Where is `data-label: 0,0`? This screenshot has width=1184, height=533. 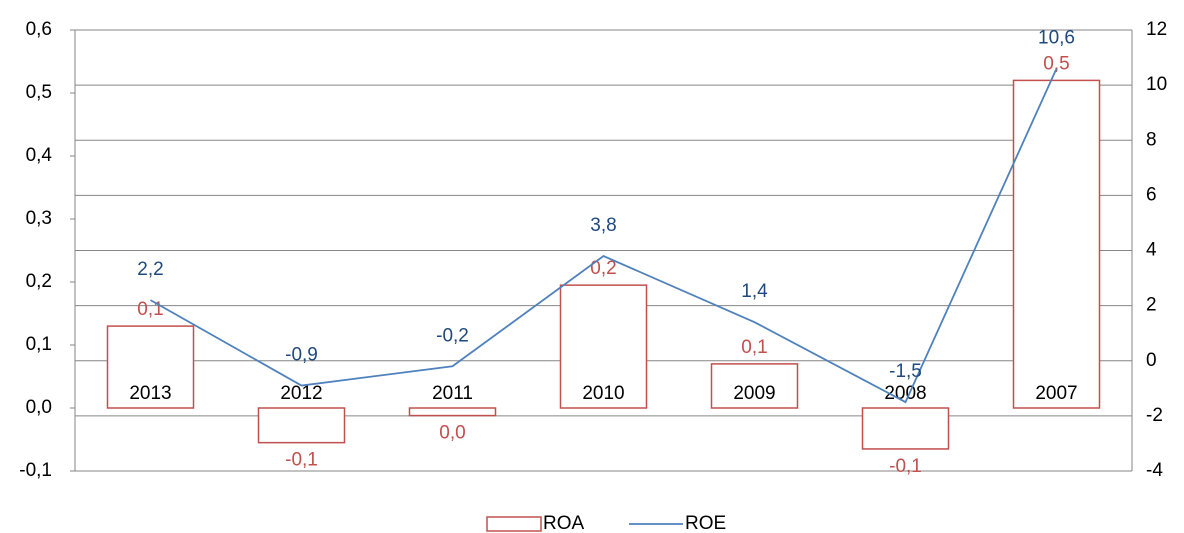
data-label: 0,0 is located at coordinates (452, 433).